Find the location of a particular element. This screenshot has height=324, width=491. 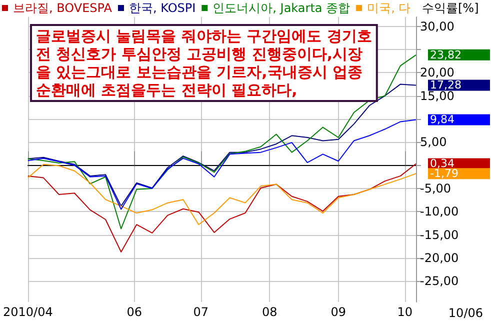

x-tick-label: 09 is located at coordinates (338, 312).